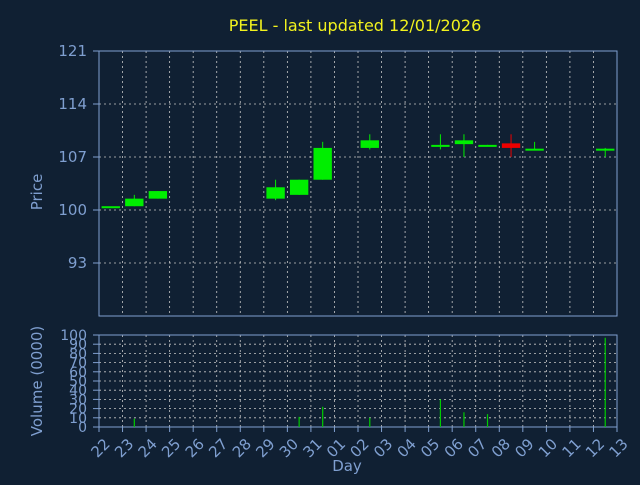 The height and width of the screenshot is (485, 640). What do you see at coordinates (148, 448) in the screenshot?
I see `x-tick-label: 24` at bounding box center [148, 448].